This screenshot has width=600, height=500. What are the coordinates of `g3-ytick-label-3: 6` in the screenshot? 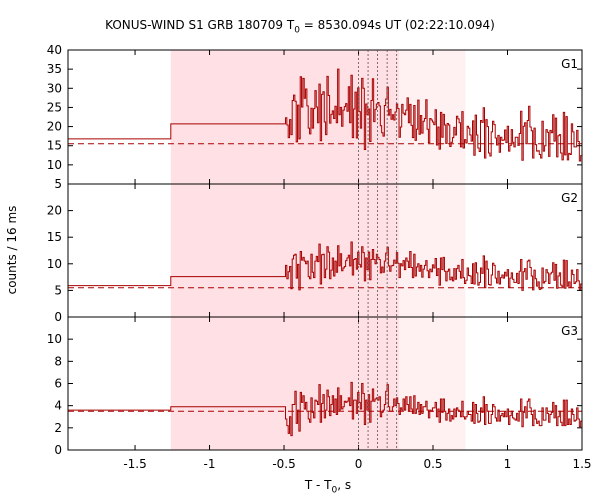 It's located at (58, 384).